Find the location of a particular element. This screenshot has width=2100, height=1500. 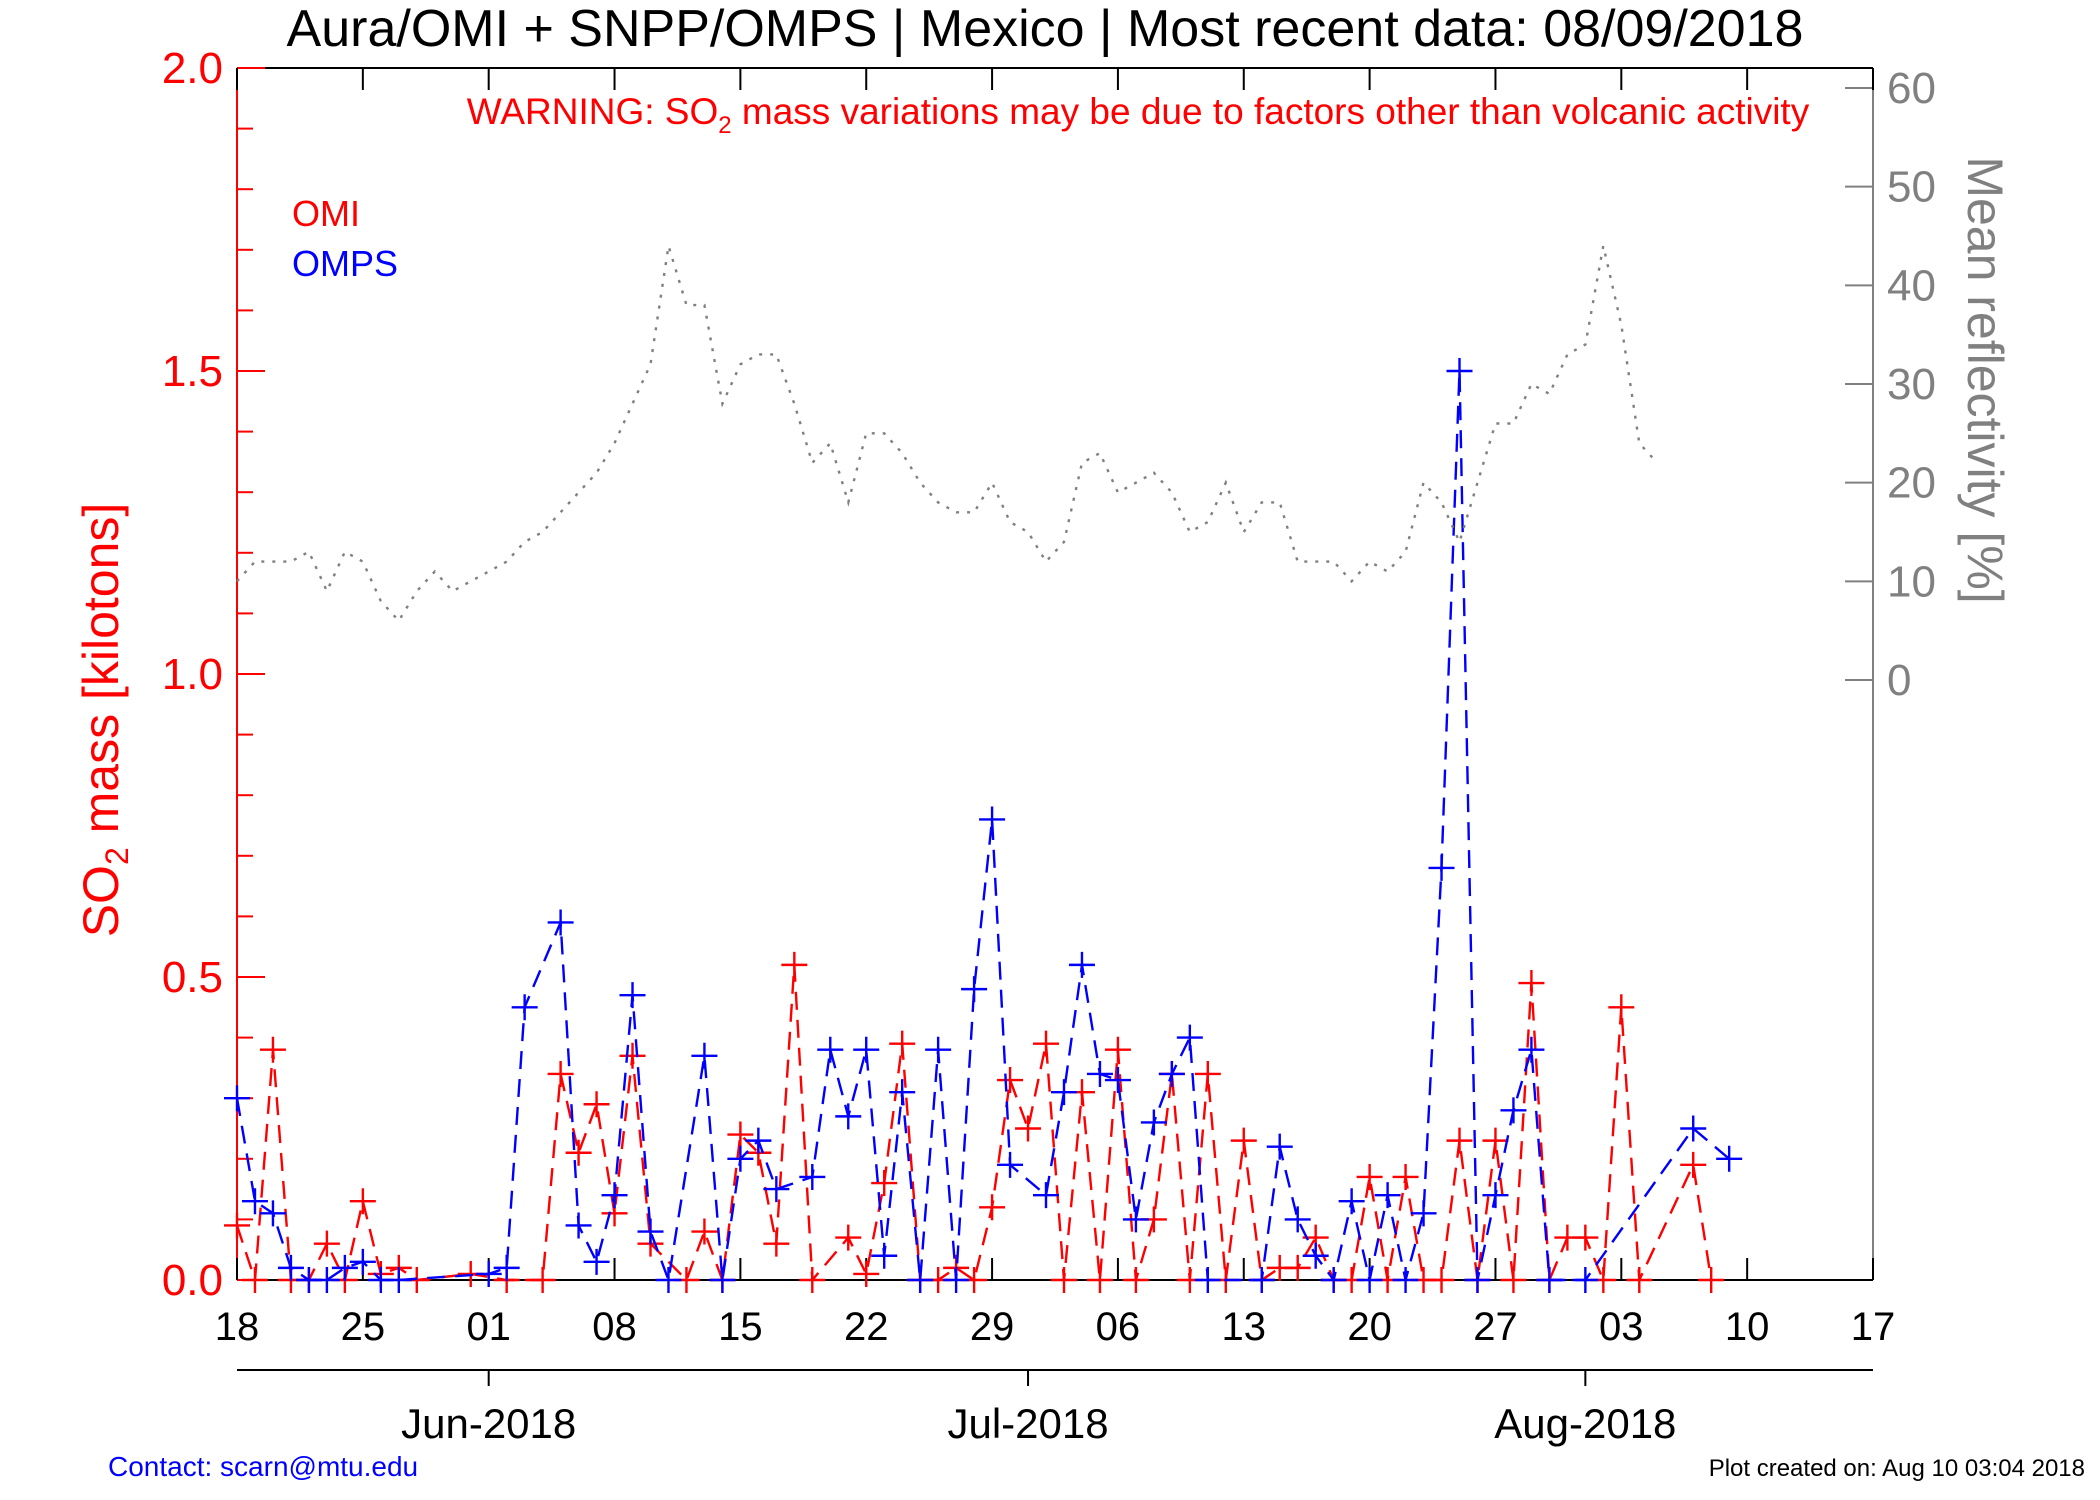

y2-tick-label: 0 is located at coordinates (1899, 680).